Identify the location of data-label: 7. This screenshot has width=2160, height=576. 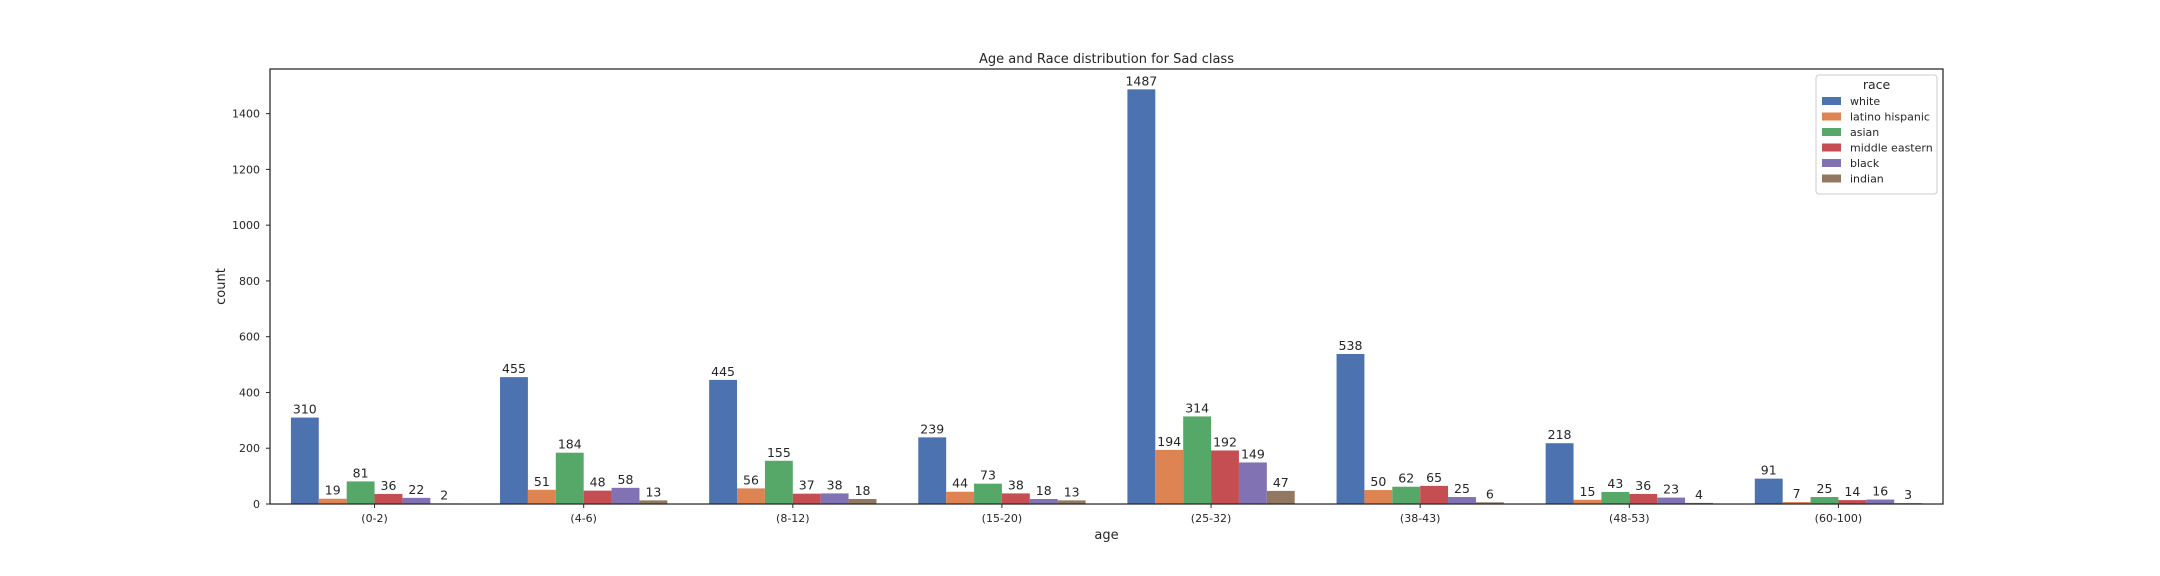
(1797, 493).